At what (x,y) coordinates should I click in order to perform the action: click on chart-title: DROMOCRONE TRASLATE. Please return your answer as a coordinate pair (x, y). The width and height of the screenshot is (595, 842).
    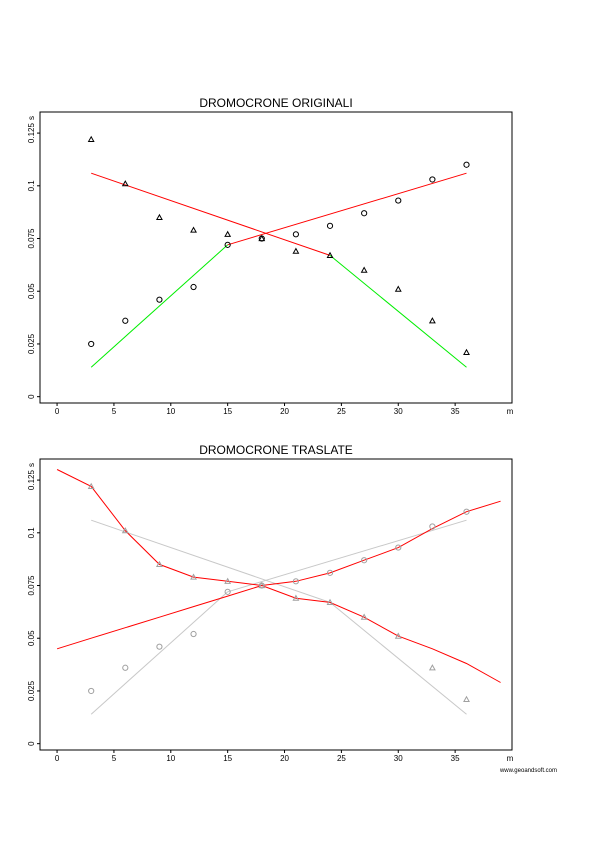
    Looking at the image, I should click on (276, 450).